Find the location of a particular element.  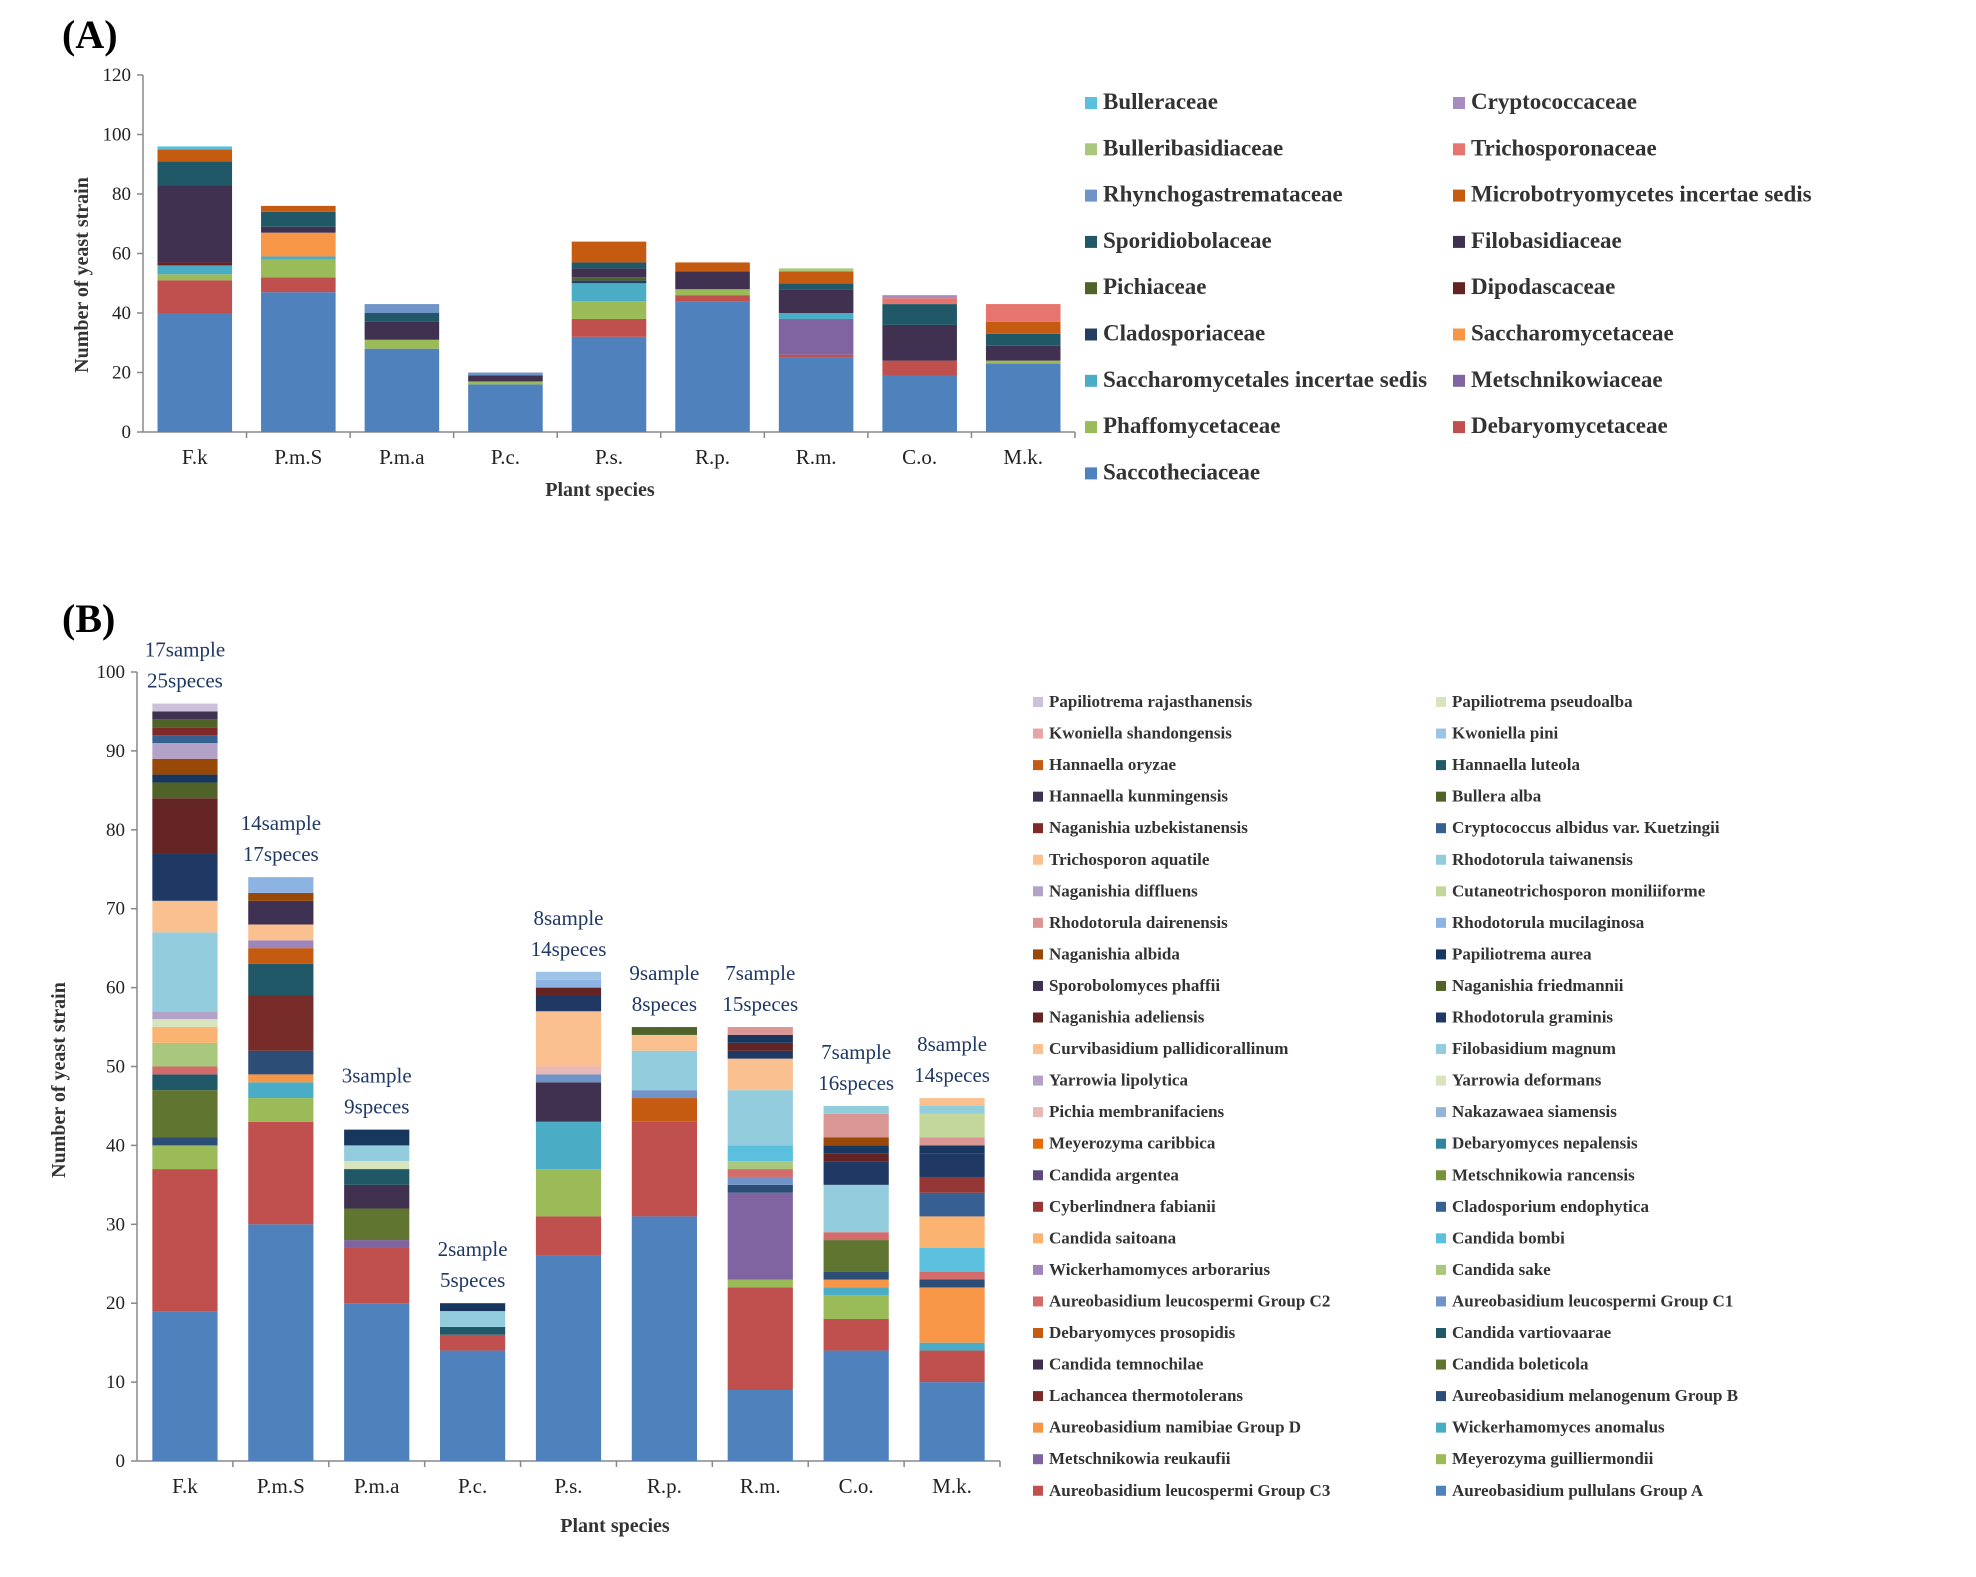

legend-label: Hannaella oryzae is located at coordinates (1112, 764).